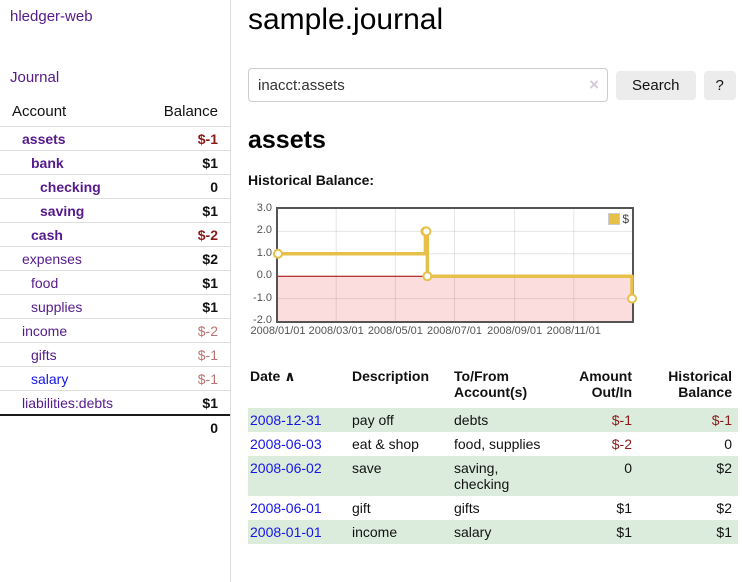 Image resolution: width=742 pixels, height=582 pixels. I want to click on account-link-food: food, so click(45, 282).